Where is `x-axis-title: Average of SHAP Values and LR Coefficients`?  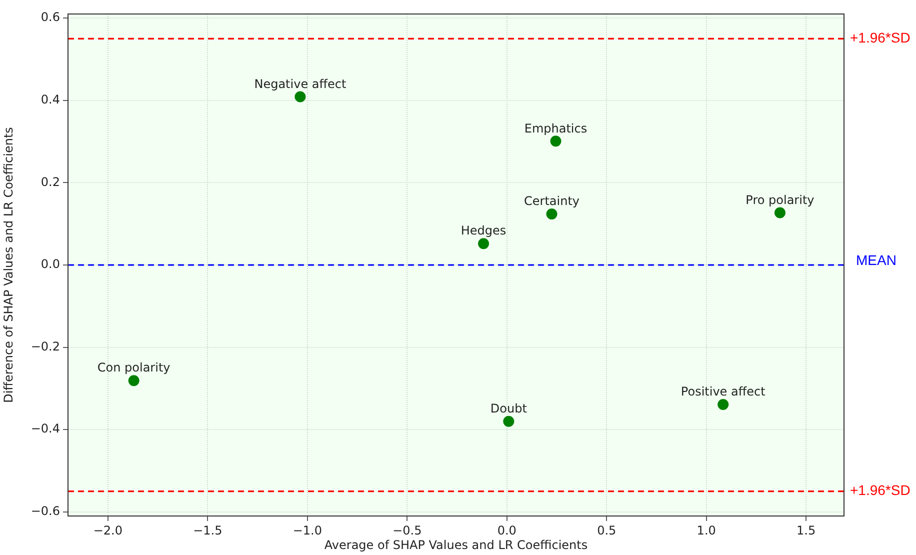
x-axis-title: Average of SHAP Values and LR Coefficients is located at coordinates (456, 545).